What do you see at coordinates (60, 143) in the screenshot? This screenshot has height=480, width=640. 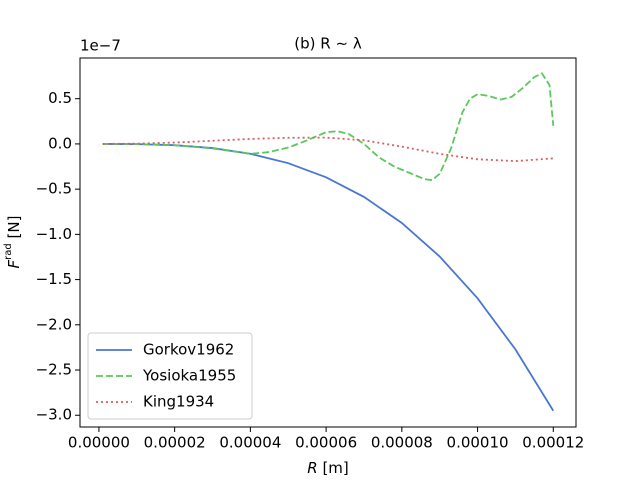 I see `y-tick-label: 0.0` at bounding box center [60, 143].